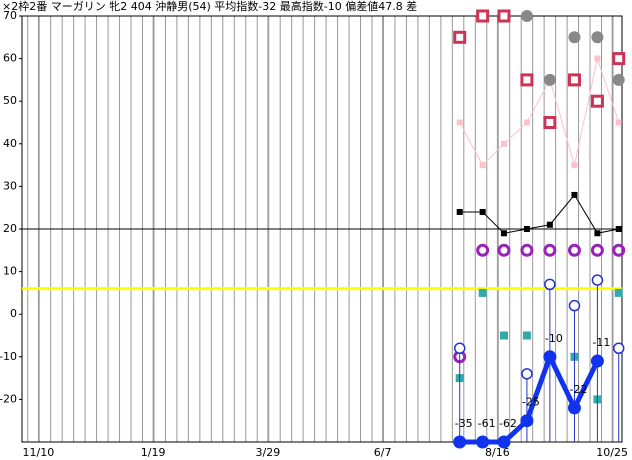  What do you see at coordinates (612, 452) in the screenshot?
I see `x-tick-label: 10/25` at bounding box center [612, 452].